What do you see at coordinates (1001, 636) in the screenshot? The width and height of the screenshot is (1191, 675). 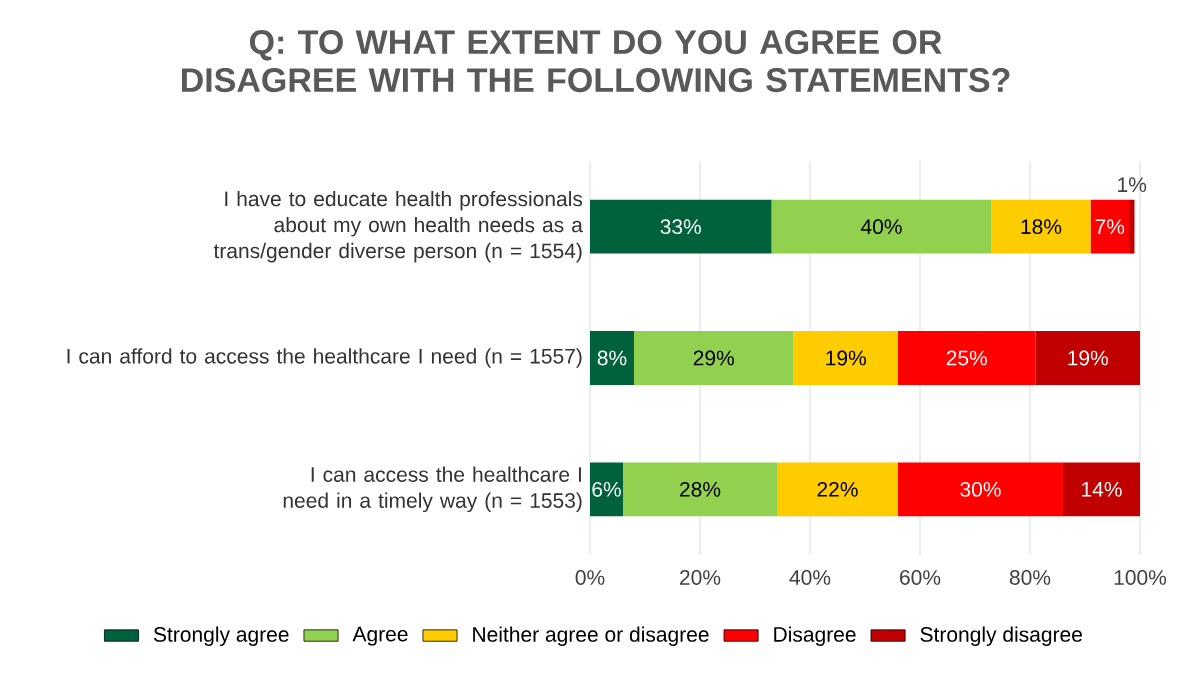 I see `legend-label: Strongly disagree` at bounding box center [1001, 636].